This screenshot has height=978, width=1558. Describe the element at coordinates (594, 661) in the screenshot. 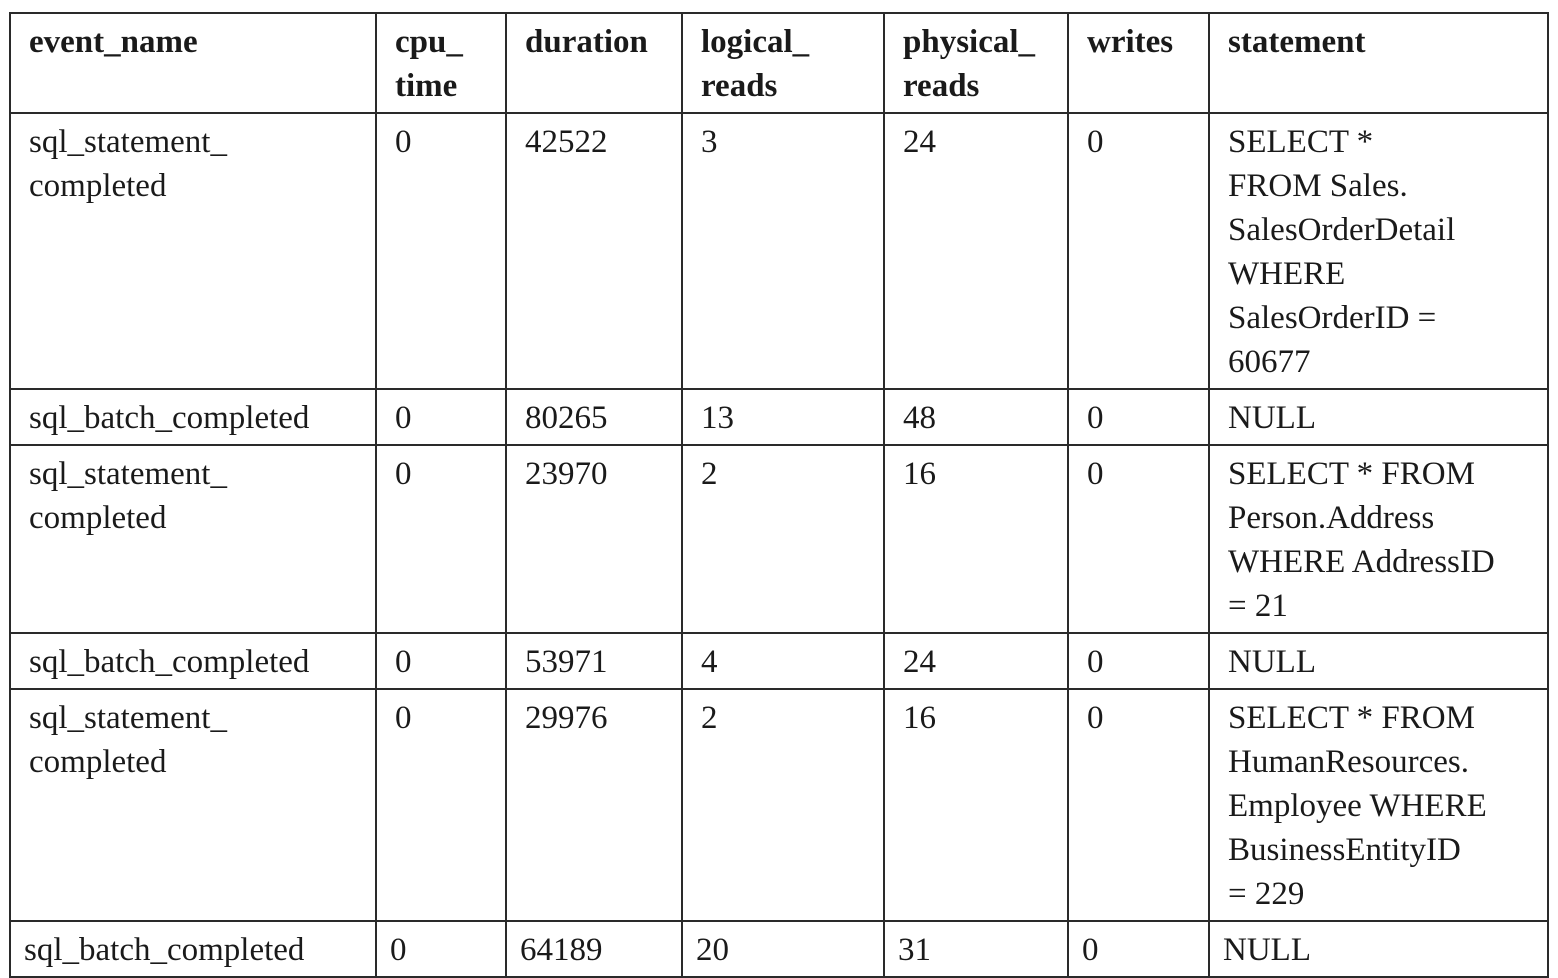

I see `cell-duration: 53971` at that location.